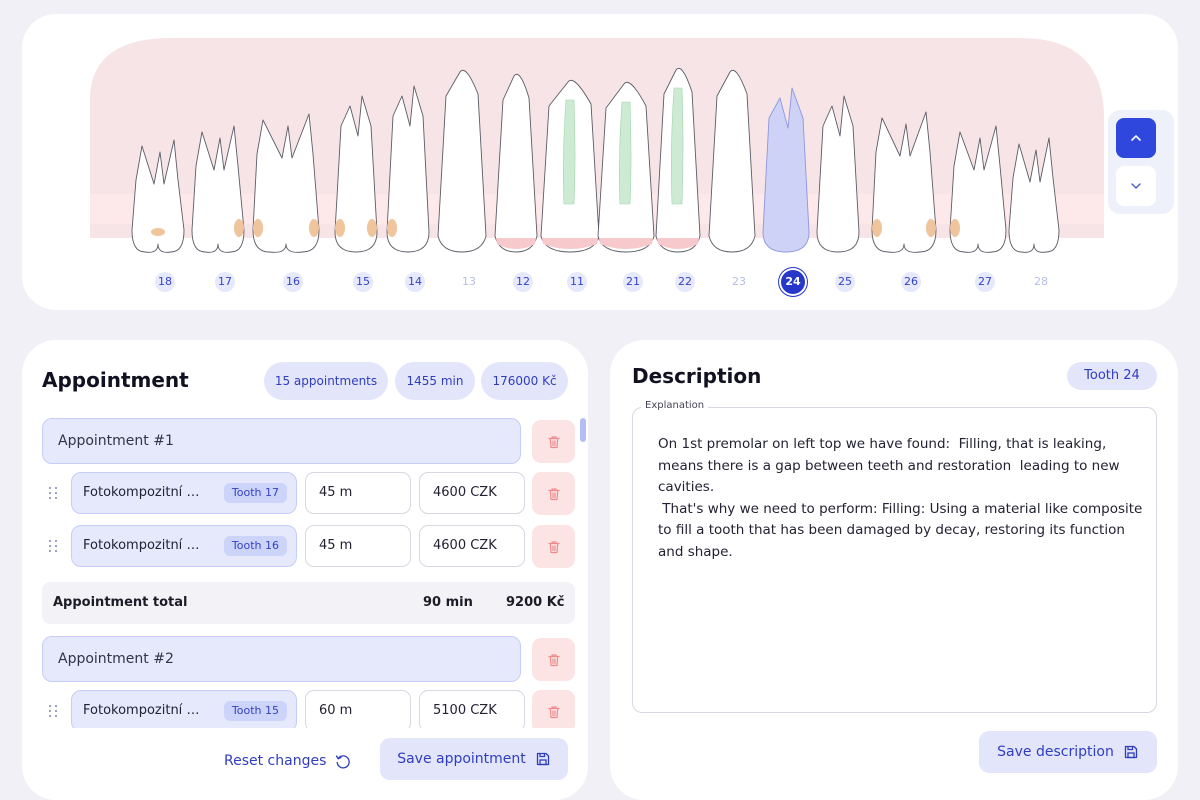 This screenshot has width=1200, height=800. I want to click on tooth-number-16: 16, so click(293, 282).